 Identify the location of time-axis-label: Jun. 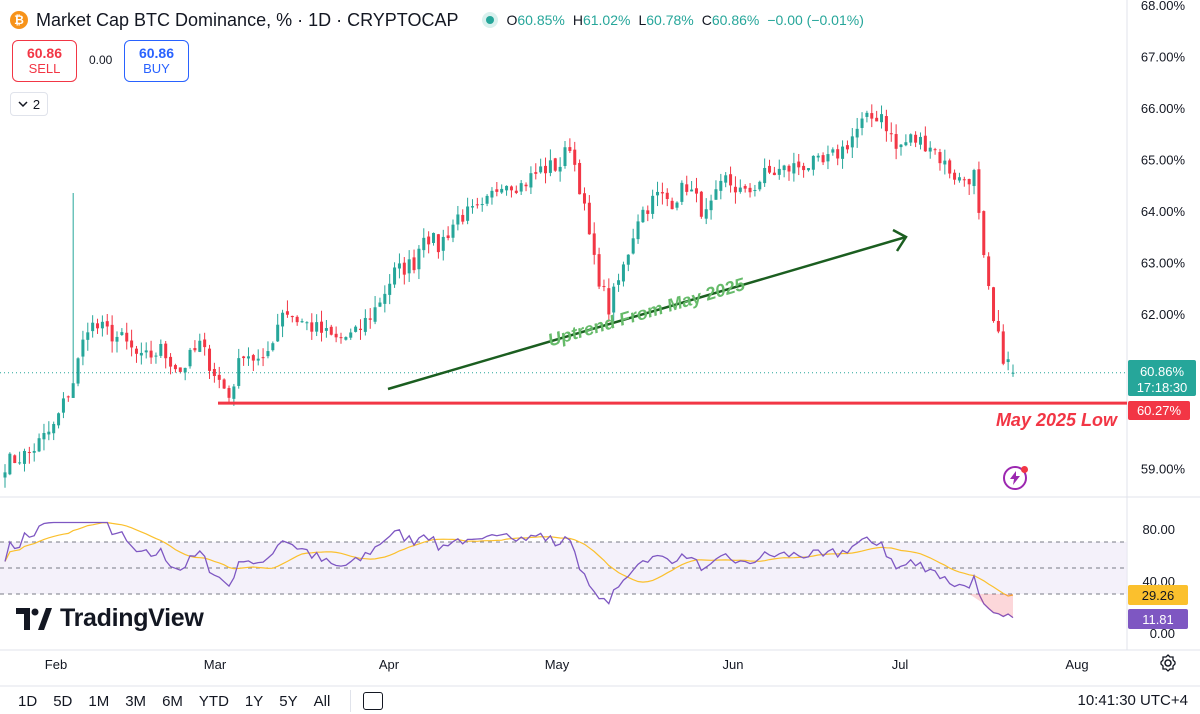
(733, 664).